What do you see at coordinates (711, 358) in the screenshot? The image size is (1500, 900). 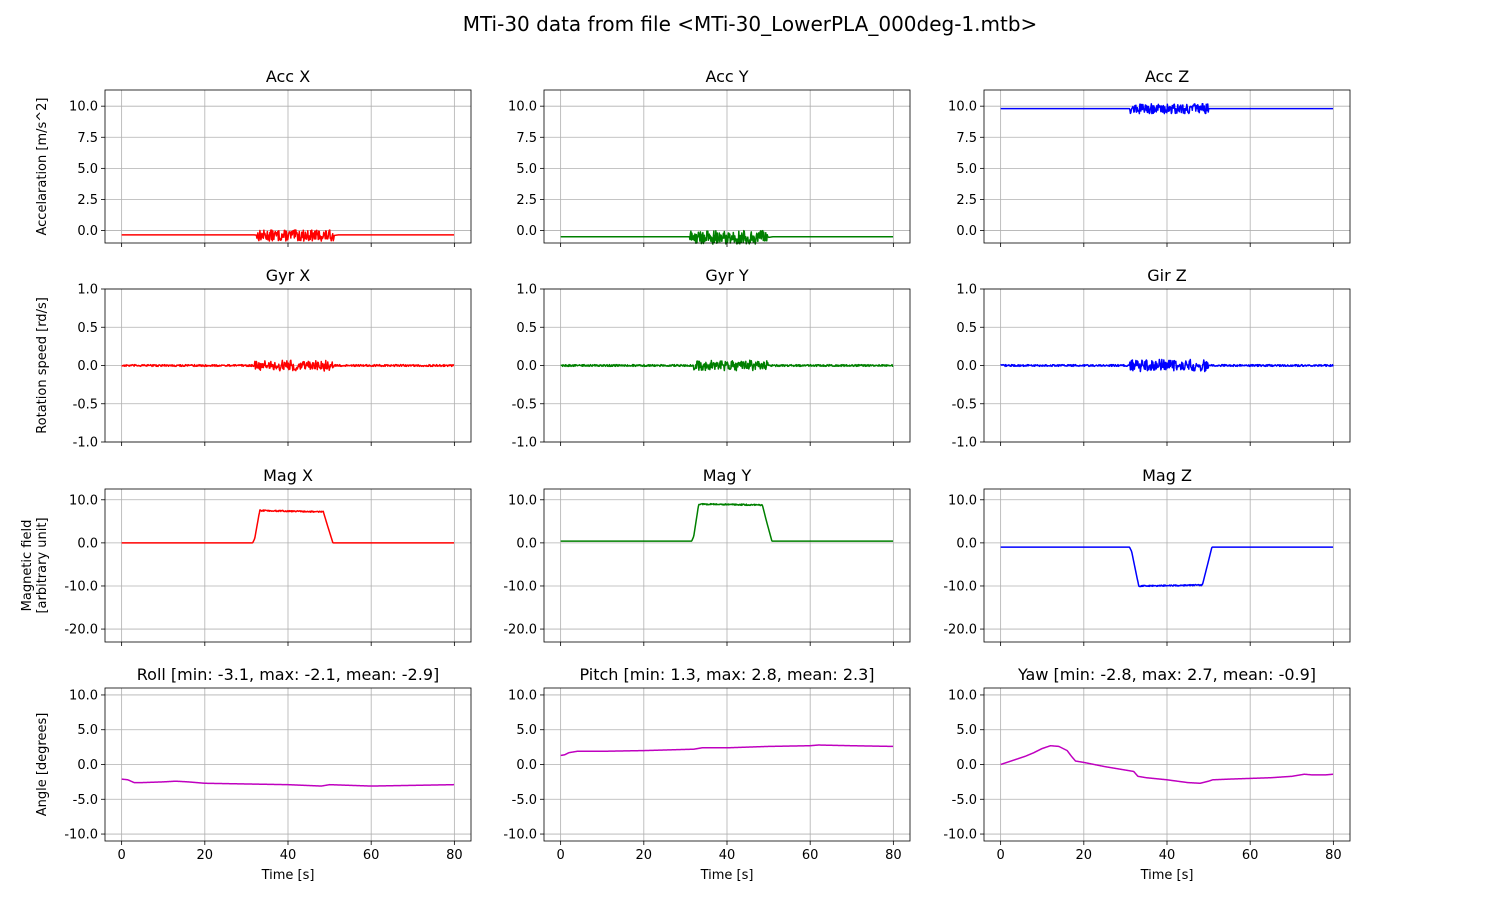 I see `subplot-gyr-y: -1.0 -0.5 0.0 0.5 1.0 Gyr Y` at bounding box center [711, 358].